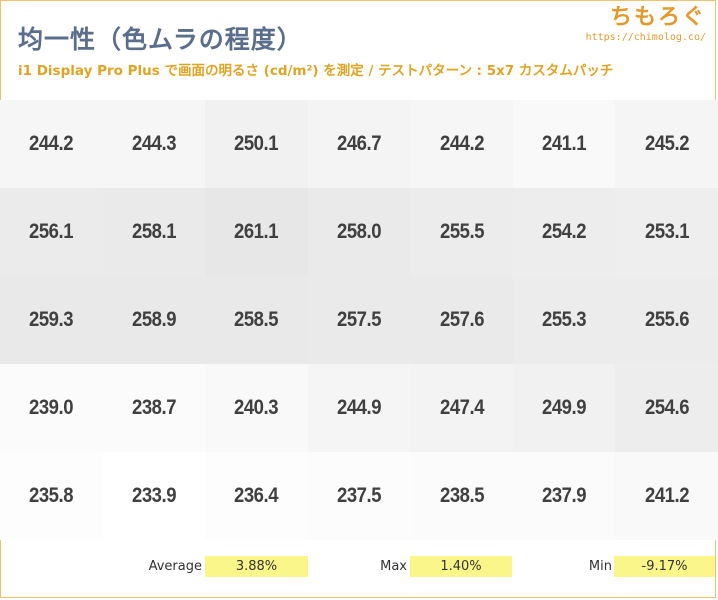 This screenshot has height=600, width=718. I want to click on heatmap-cell: 259.3, so click(51, 320).